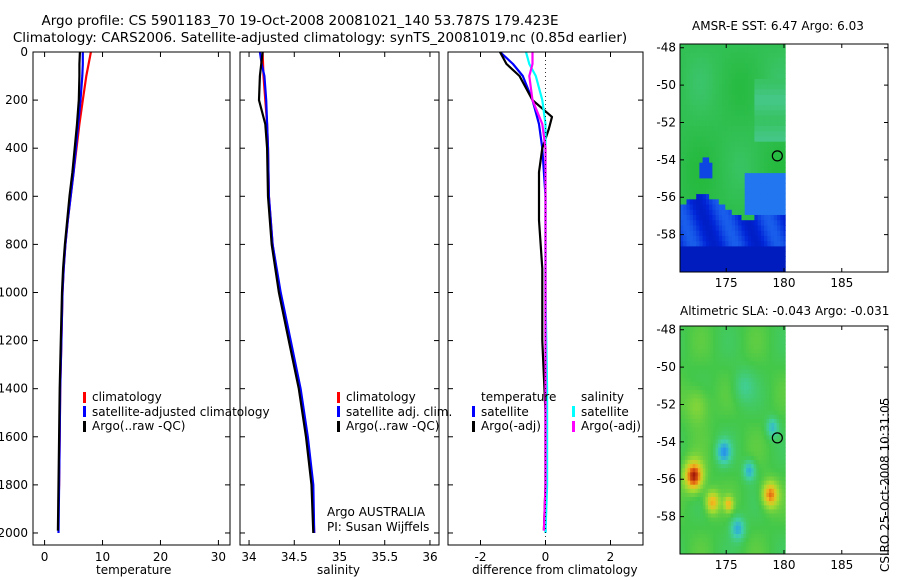 This screenshot has height=580, width=900. Describe the element at coordinates (429, 557) in the screenshot. I see `x-tick-label: 36` at that location.